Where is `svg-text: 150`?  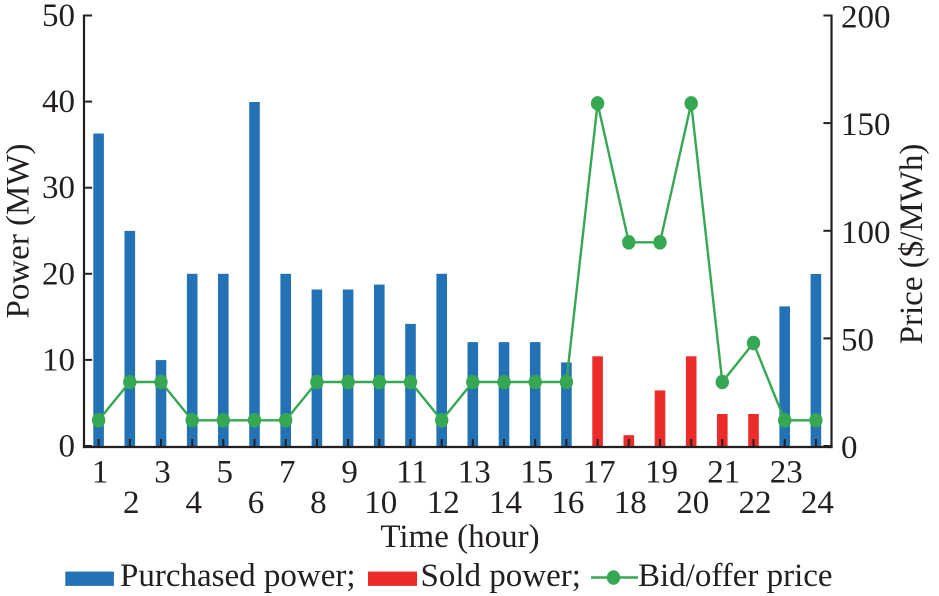 svg-text: 150 is located at coordinates (866, 125).